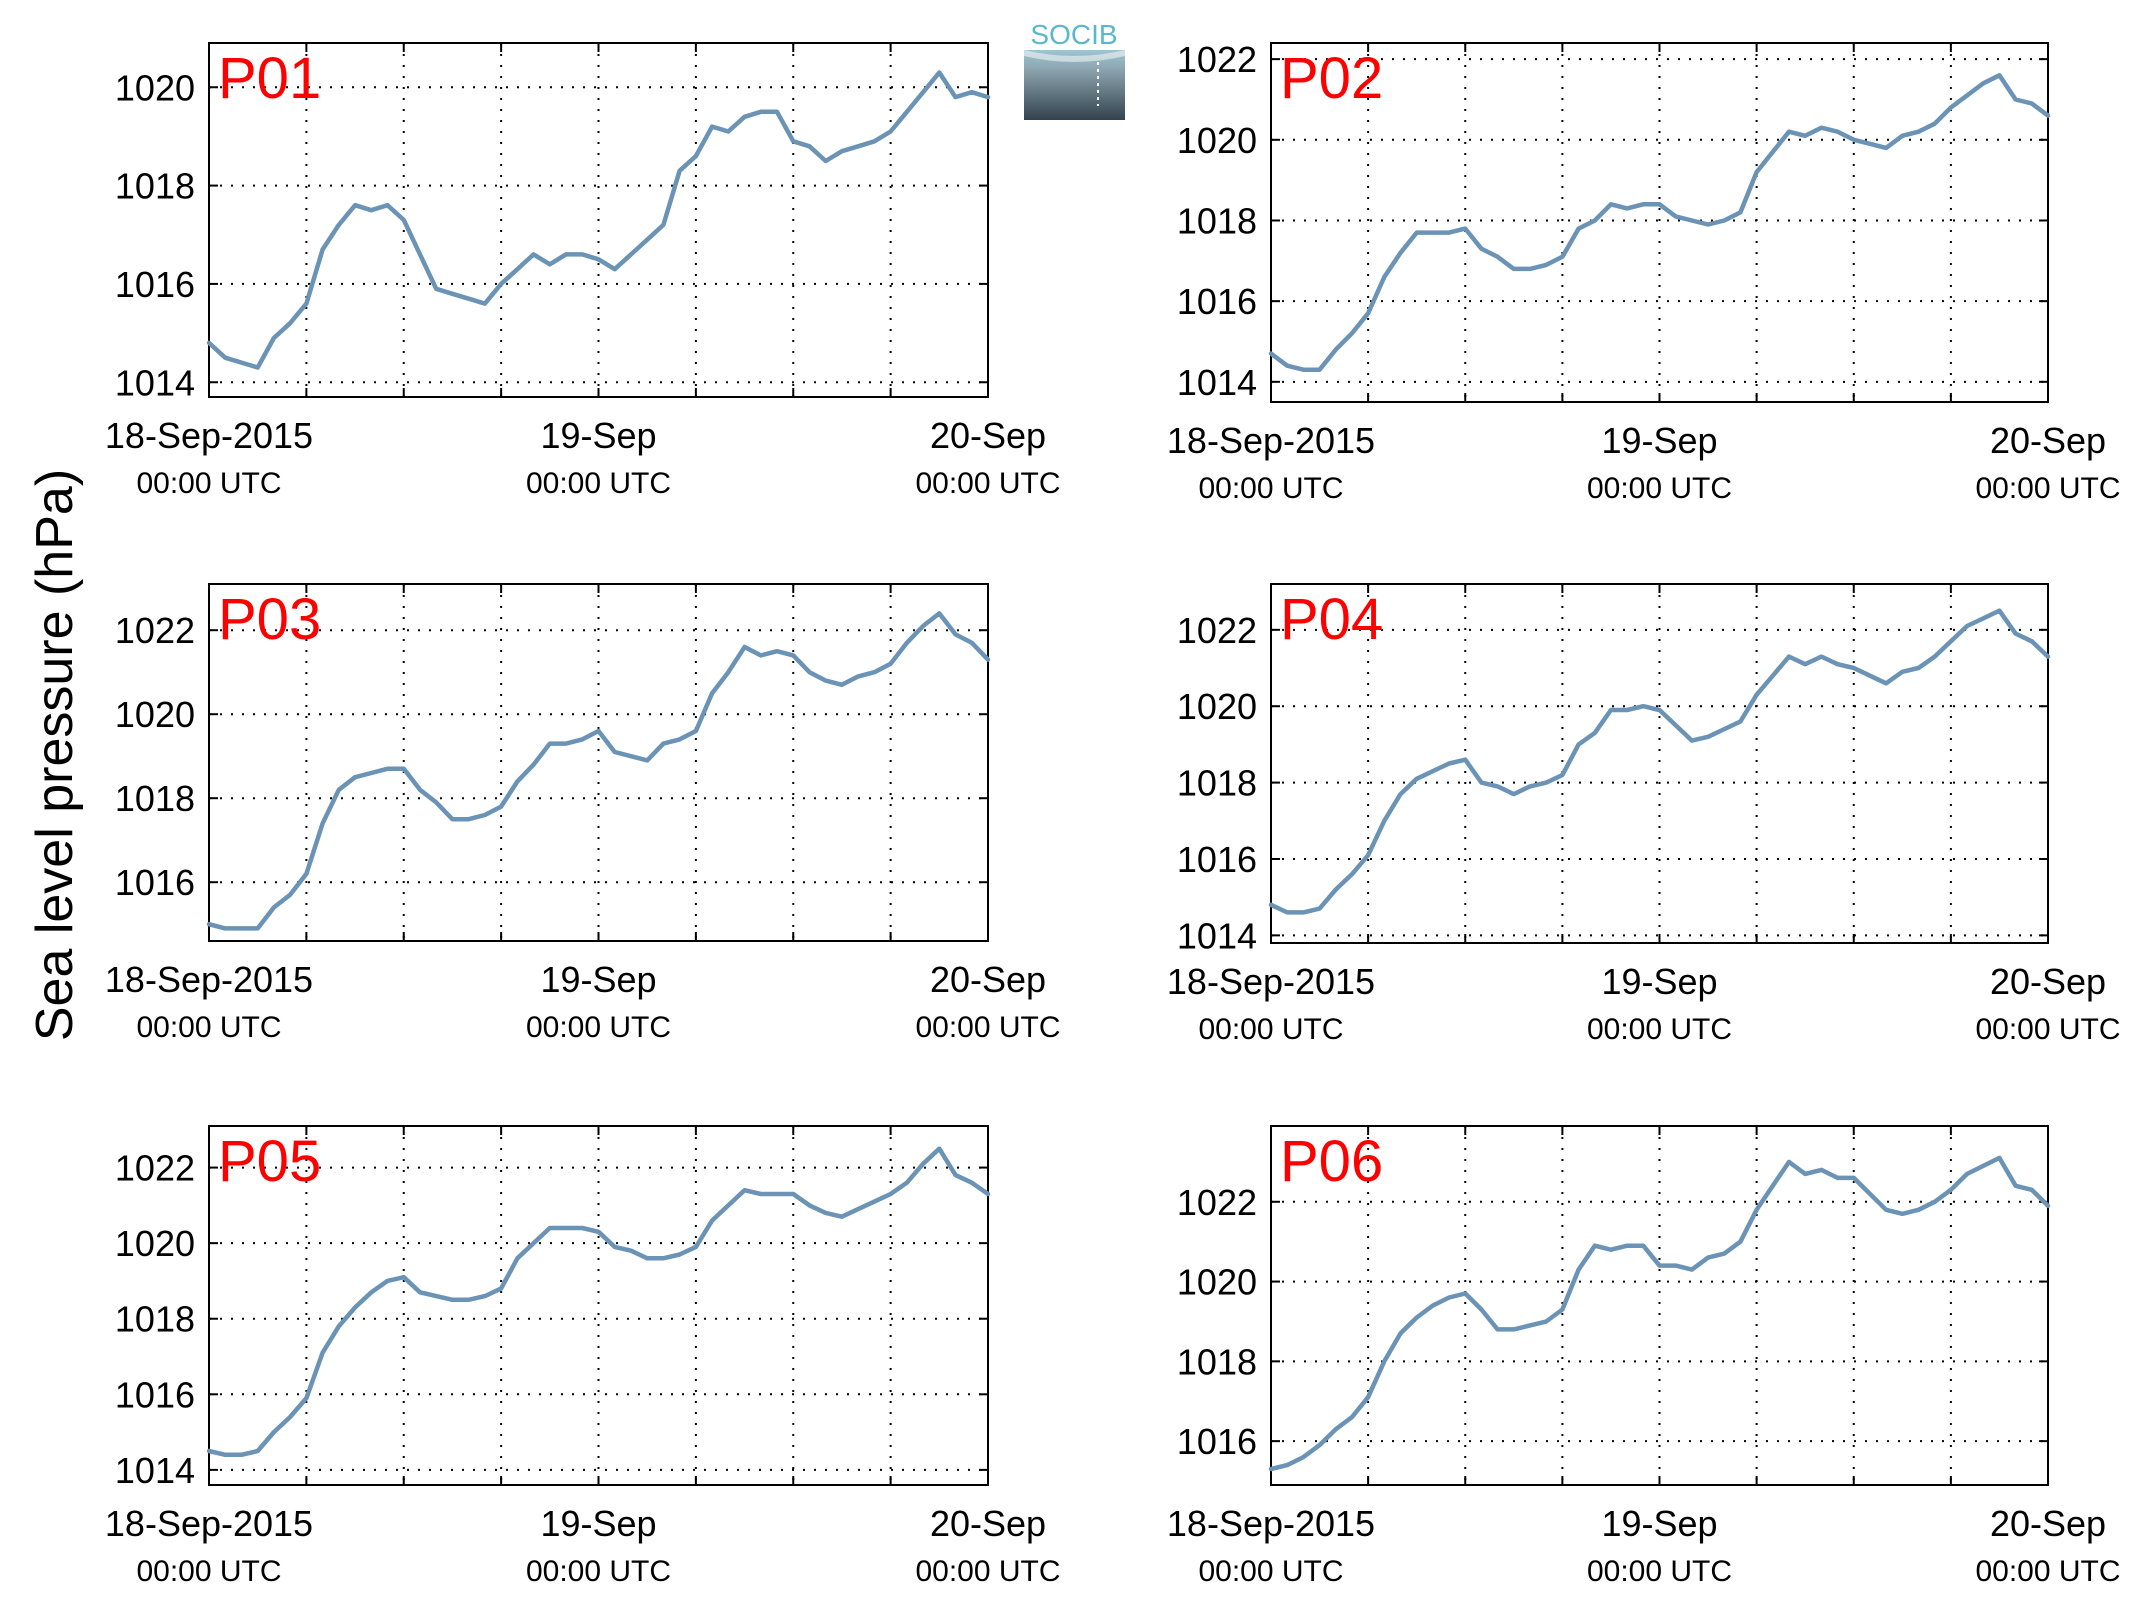 The height and width of the screenshot is (1608, 2133). I want to click on panel-label: P01, so click(269, 78).